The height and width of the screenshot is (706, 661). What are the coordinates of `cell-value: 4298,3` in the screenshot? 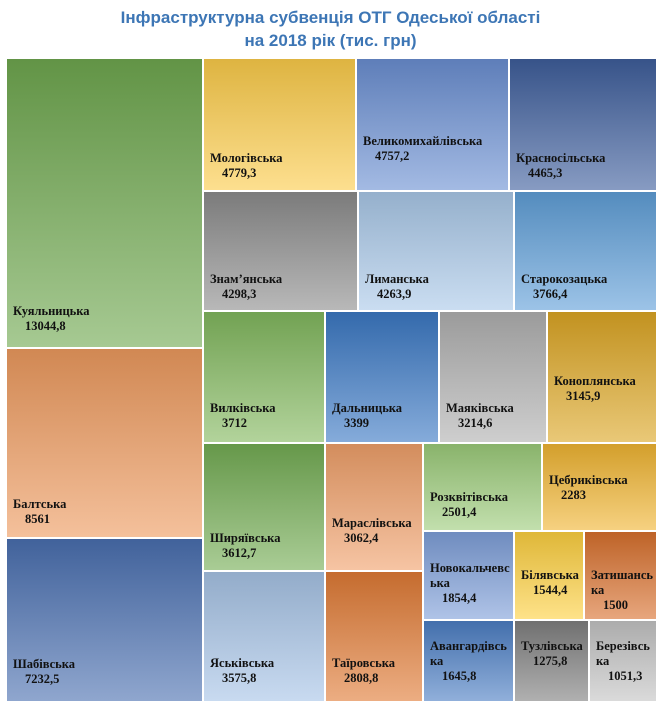 It's located at (239, 294).